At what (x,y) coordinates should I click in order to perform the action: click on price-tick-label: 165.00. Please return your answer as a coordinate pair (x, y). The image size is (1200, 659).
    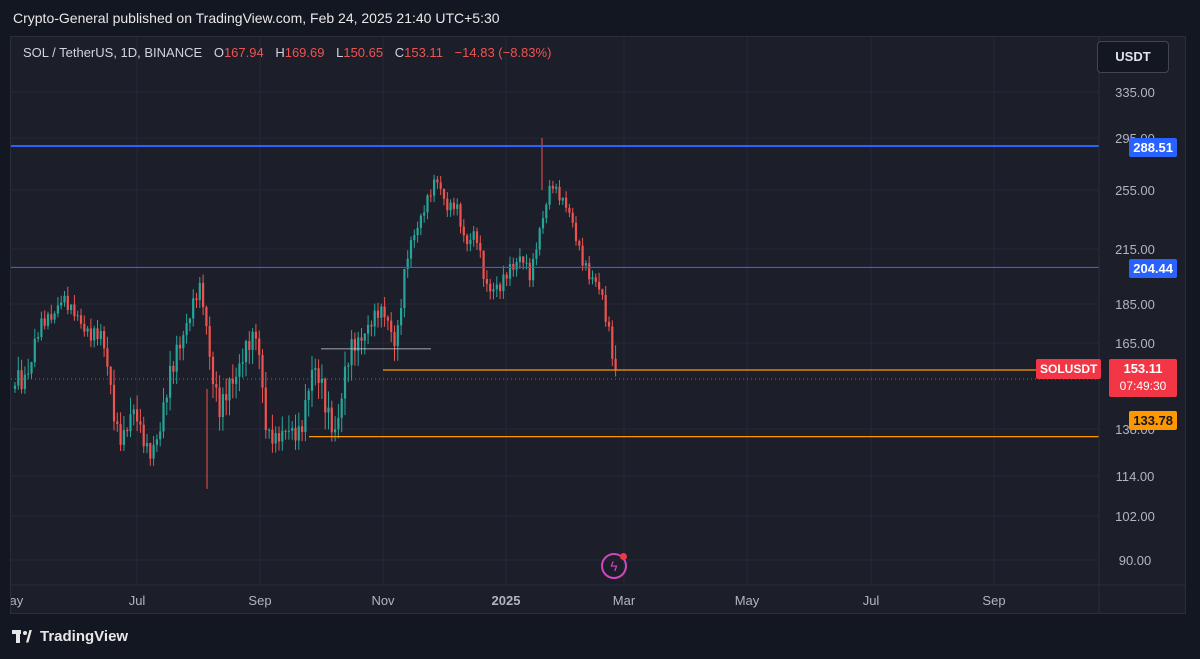
    Looking at the image, I should click on (1135, 343).